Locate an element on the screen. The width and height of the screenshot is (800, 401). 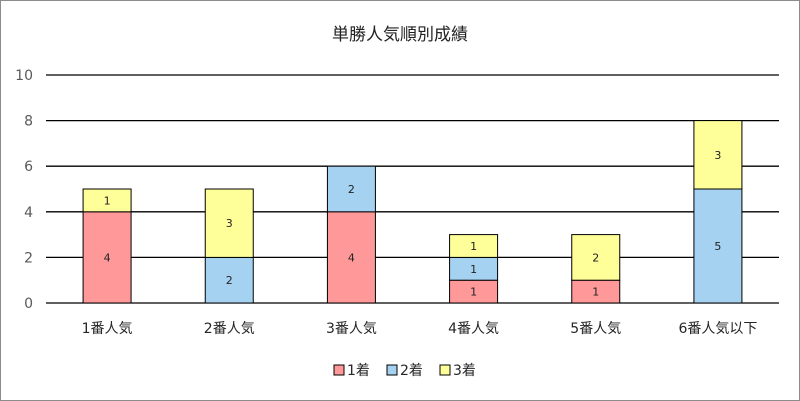
y-tick-label: 6 is located at coordinates (28, 167).